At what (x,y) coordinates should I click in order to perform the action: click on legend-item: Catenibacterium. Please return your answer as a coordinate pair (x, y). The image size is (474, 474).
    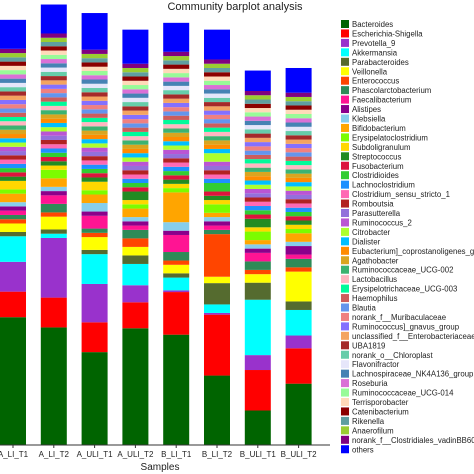
    Looking at the image, I should click on (375, 411).